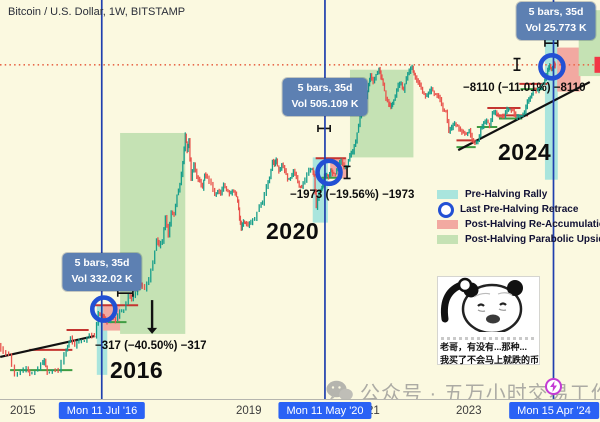  Describe the element at coordinates (490, 359) in the screenshot. I see `meme-caption-line2: 我买了不会马上就跌的币` at that location.